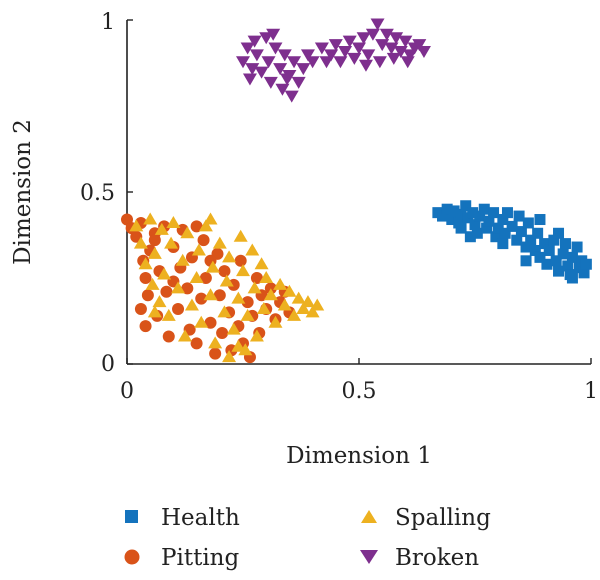  What do you see at coordinates (131, 516) in the screenshot?
I see `legend-health-marker` at bounding box center [131, 516].